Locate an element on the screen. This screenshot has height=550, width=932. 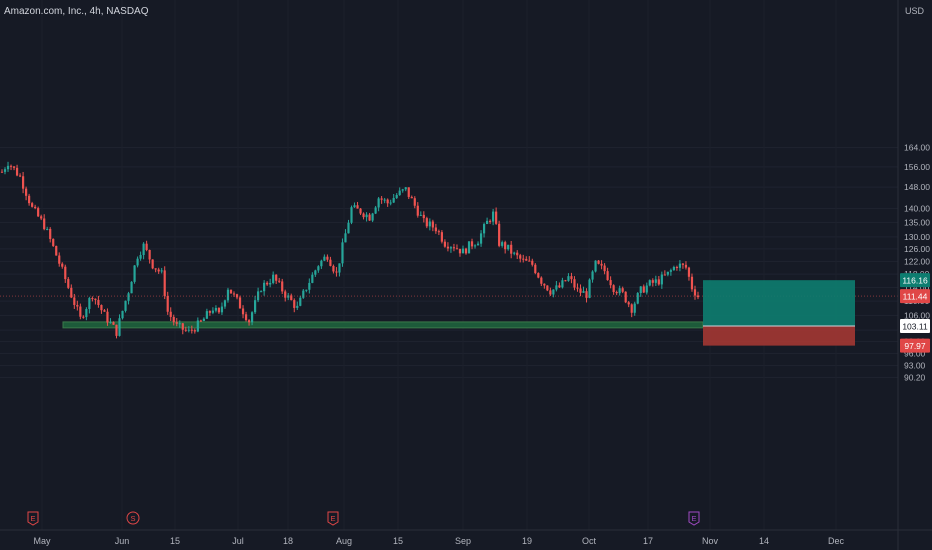
position-loss-zone is located at coordinates (779, 335).